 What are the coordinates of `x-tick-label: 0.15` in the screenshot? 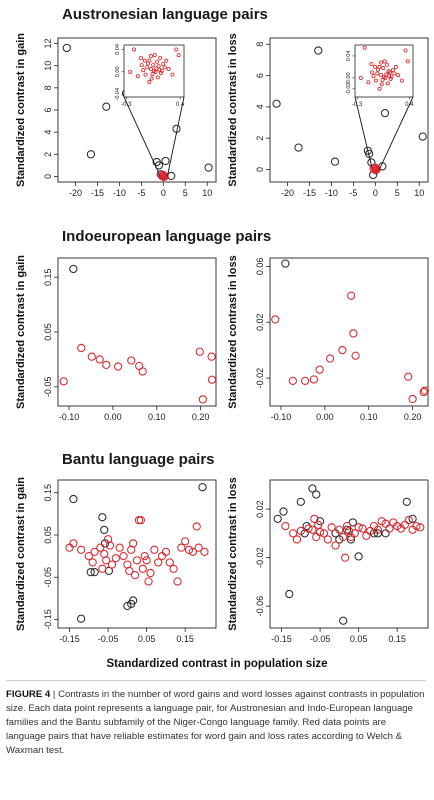 It's located at (397, 639).